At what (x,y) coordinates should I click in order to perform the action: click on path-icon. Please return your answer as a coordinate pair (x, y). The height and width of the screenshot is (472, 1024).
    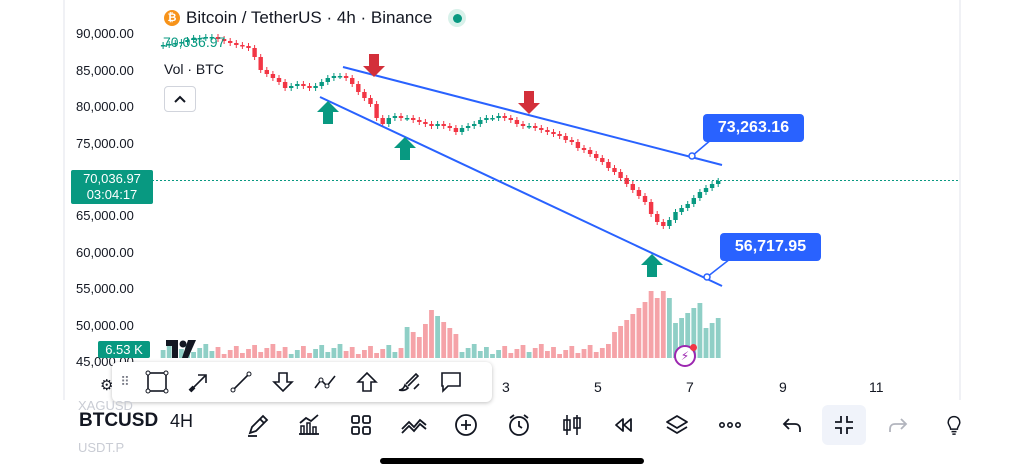
    Looking at the image, I should click on (325, 382).